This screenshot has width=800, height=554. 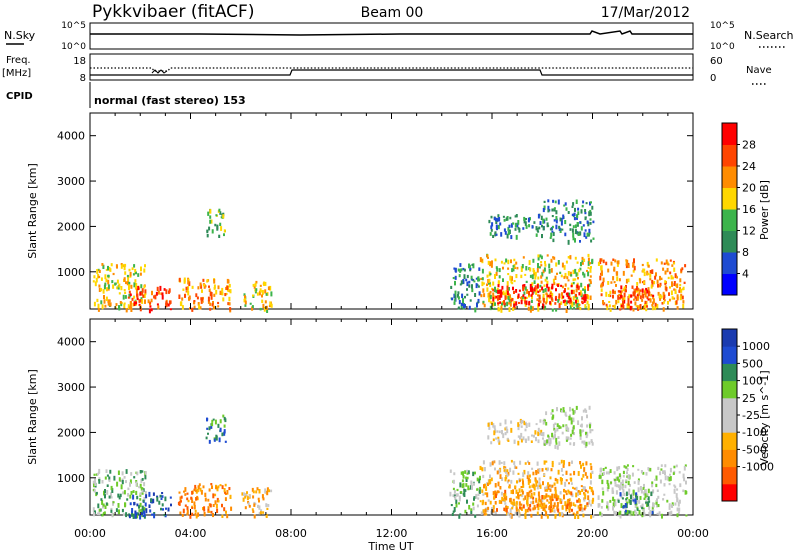 I want to click on freq-unit: [MHz], so click(x=16, y=73).